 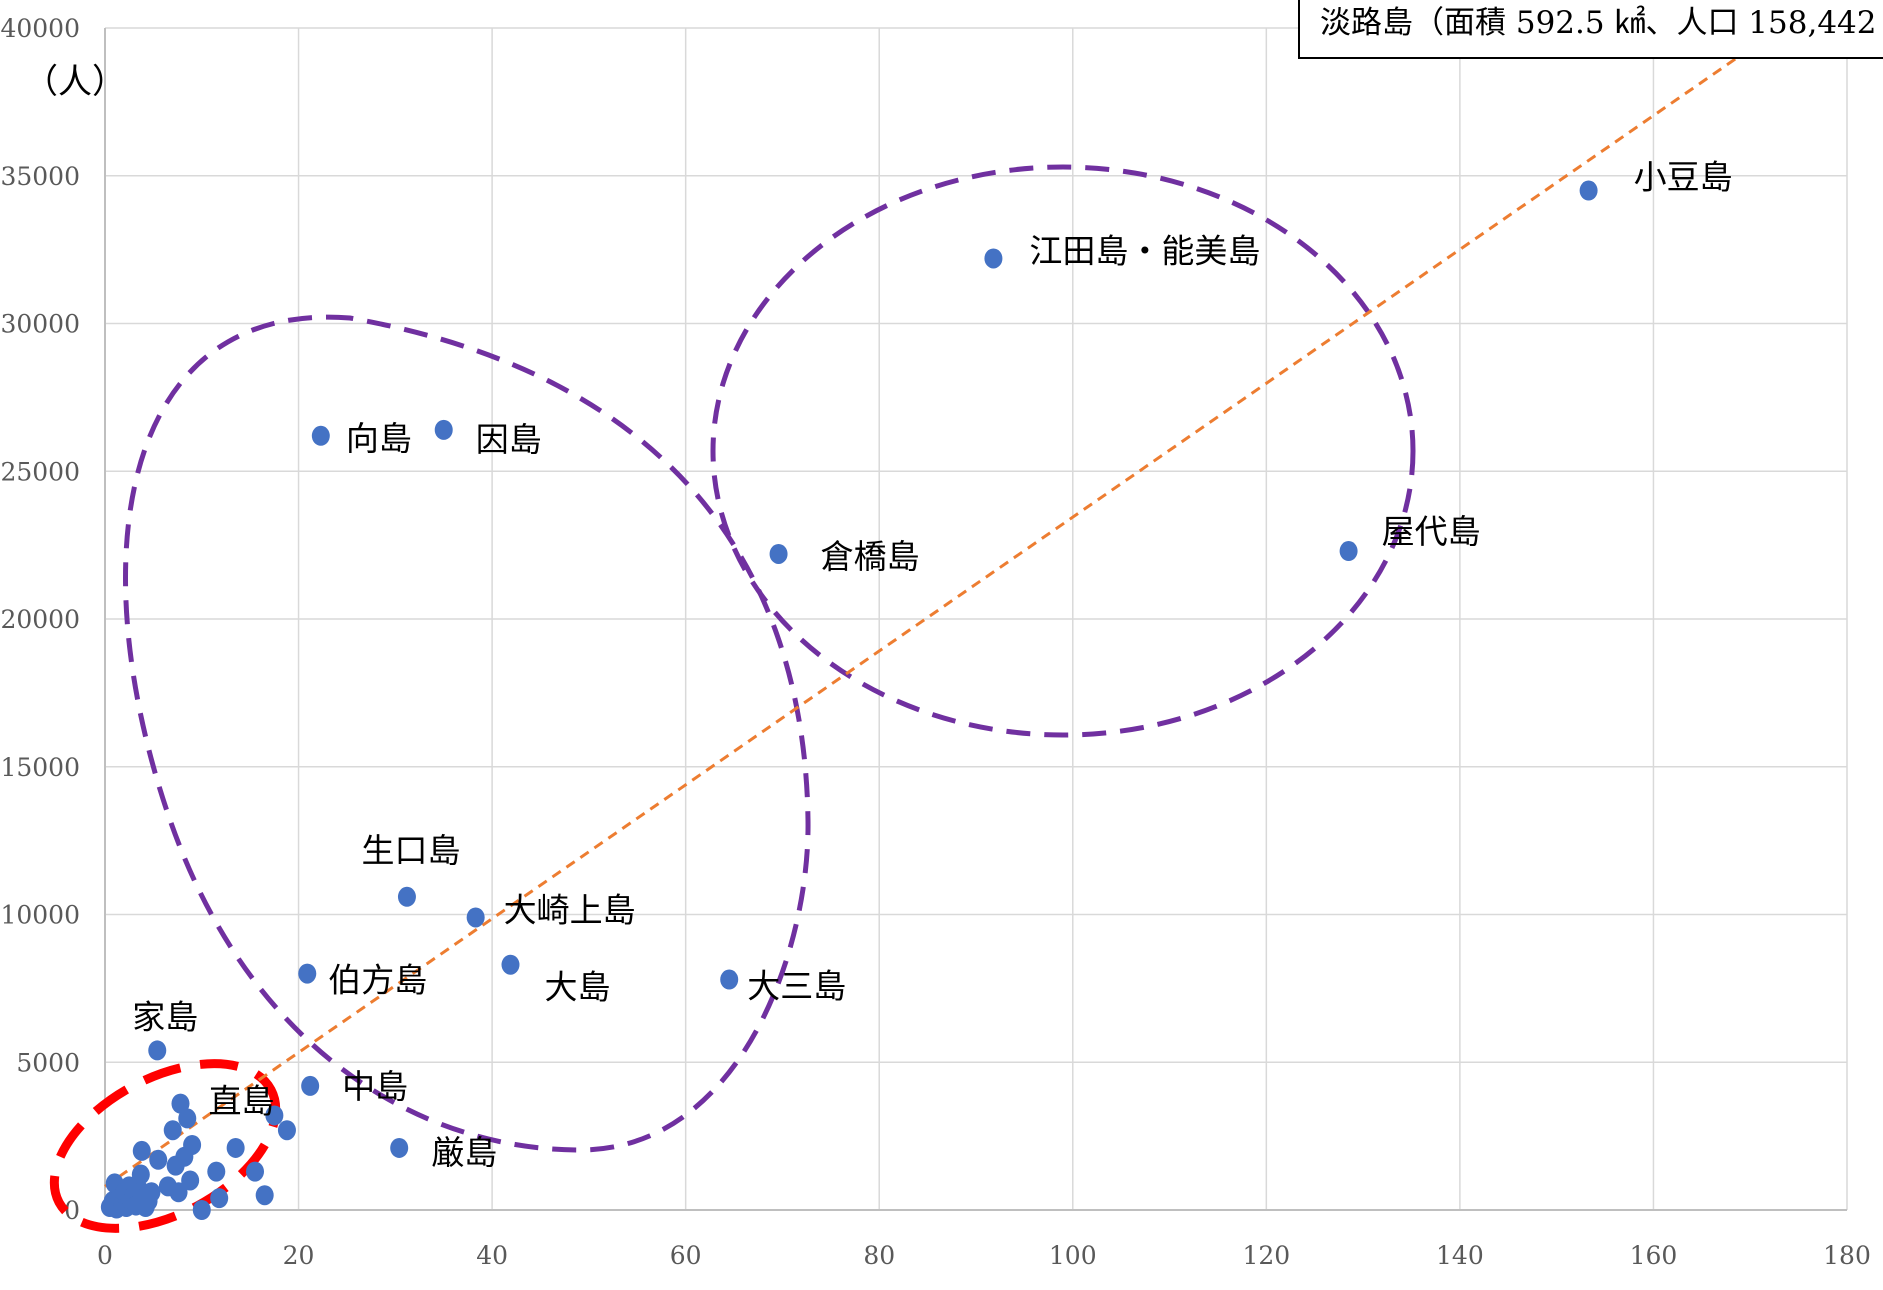 What do you see at coordinates (577, 987) in the screenshot?
I see `point-label: 大島` at bounding box center [577, 987].